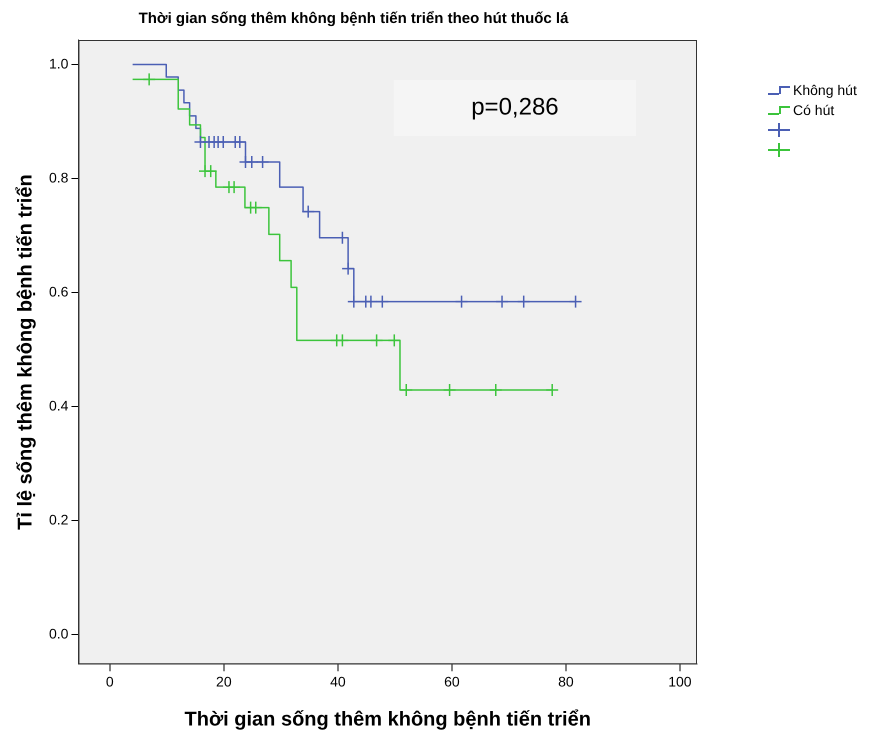 The width and height of the screenshot is (881, 742). What do you see at coordinates (224, 681) in the screenshot?
I see `x-tick-label: 20` at bounding box center [224, 681].